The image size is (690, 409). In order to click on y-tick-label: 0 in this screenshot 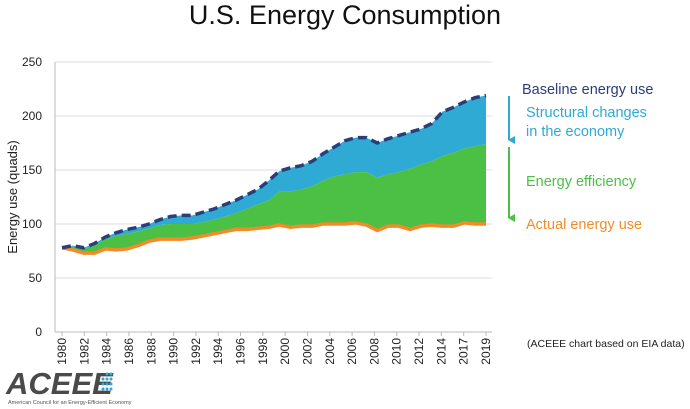, I will do `click(38, 332)`.